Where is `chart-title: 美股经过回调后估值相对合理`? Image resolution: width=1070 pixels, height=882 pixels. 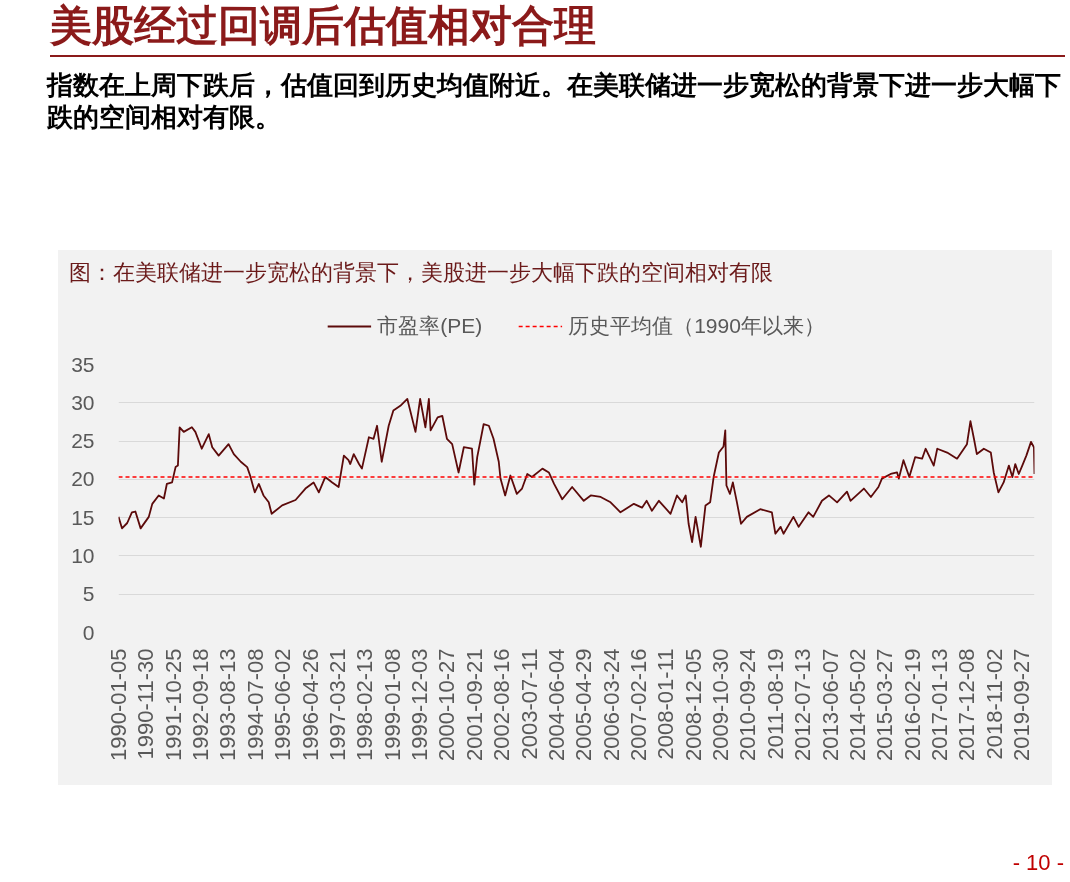
chart-title: 美股经过回调后估值相对合理 is located at coordinates (323, 26).